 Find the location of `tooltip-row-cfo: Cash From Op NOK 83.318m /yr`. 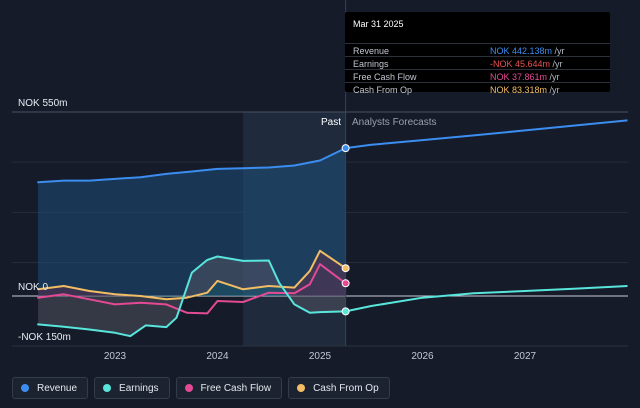

tooltip-row-cfo: Cash From Op NOK 83.318m /yr is located at coordinates (477, 88).